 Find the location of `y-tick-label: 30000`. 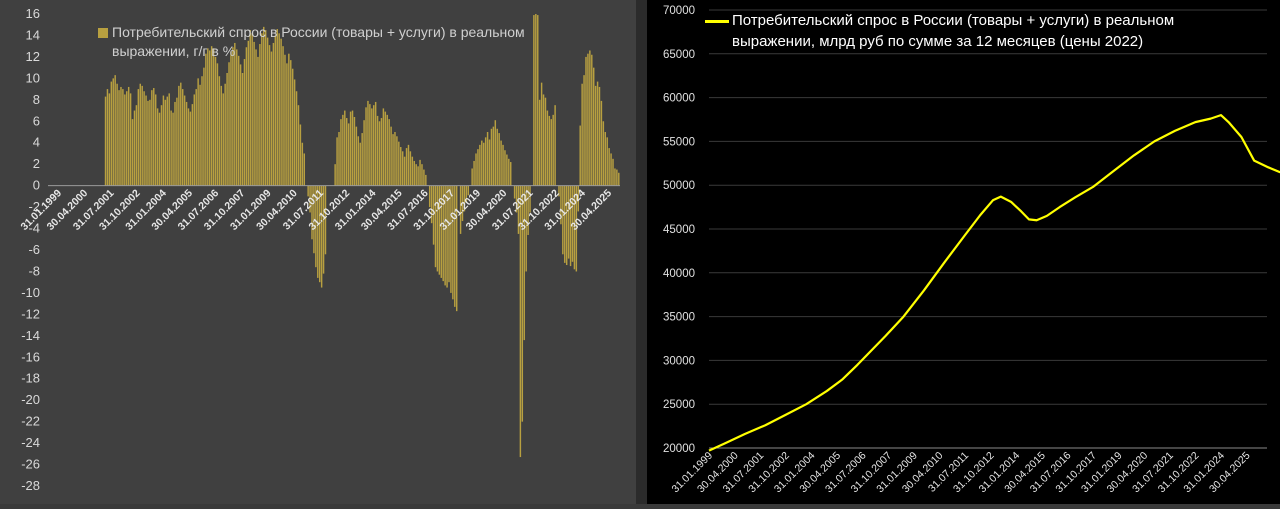

y-tick-label: 30000 is located at coordinates (679, 361).